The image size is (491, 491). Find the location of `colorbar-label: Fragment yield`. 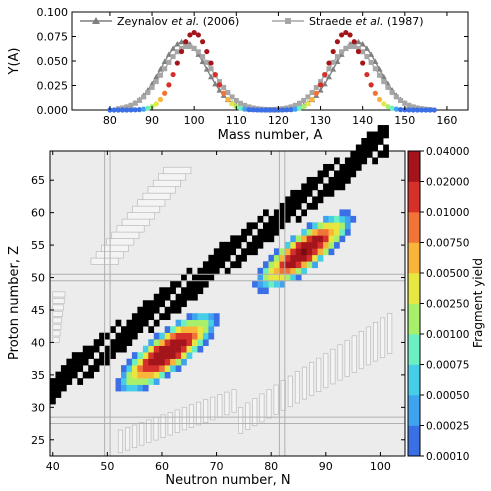

colorbar-label: Fragment yield is located at coordinates (478, 303).